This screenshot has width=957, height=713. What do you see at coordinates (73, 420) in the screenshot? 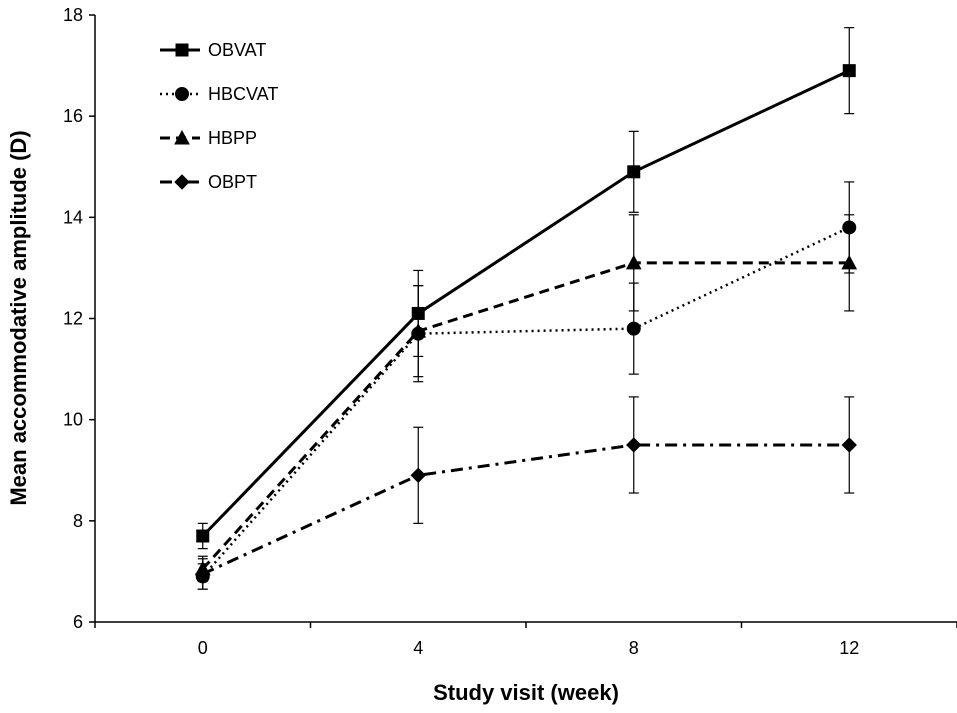
I see `y-tick-label: 10` at bounding box center [73, 420].